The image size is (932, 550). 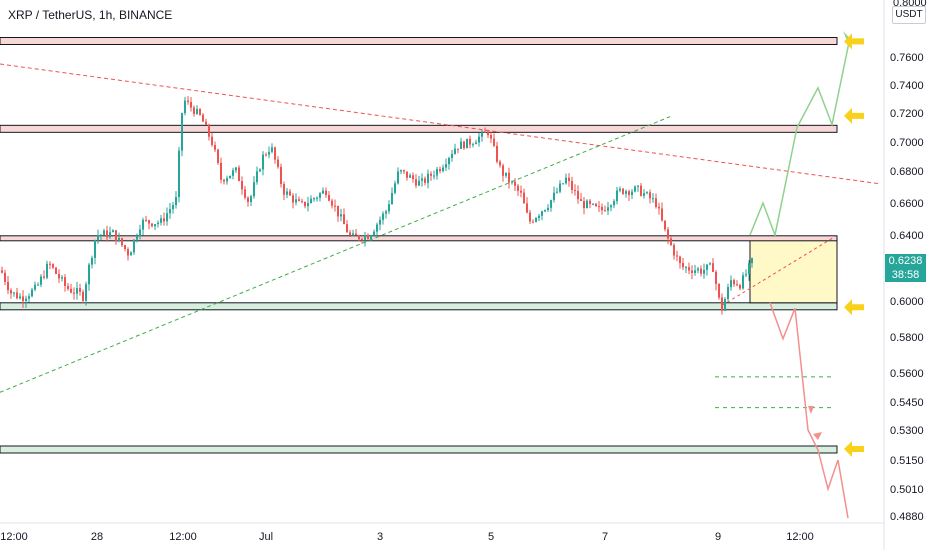 I want to click on unit-label: USDT, so click(x=909, y=15).